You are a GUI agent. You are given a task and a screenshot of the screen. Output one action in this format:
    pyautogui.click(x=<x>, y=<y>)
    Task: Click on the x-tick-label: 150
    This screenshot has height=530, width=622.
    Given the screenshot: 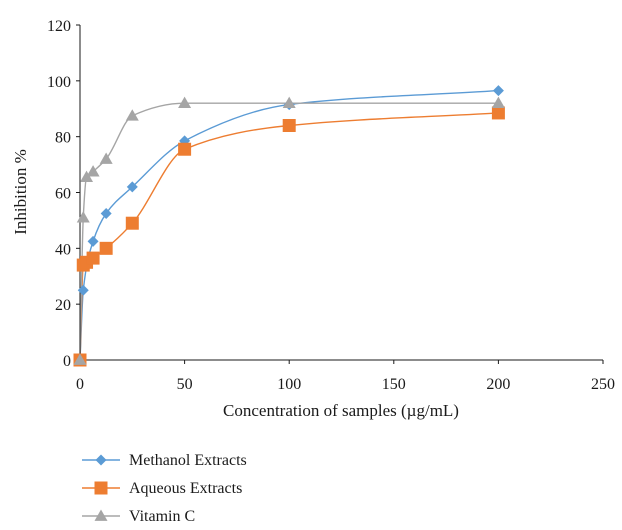 What is the action you would take?
    pyautogui.click(x=394, y=384)
    